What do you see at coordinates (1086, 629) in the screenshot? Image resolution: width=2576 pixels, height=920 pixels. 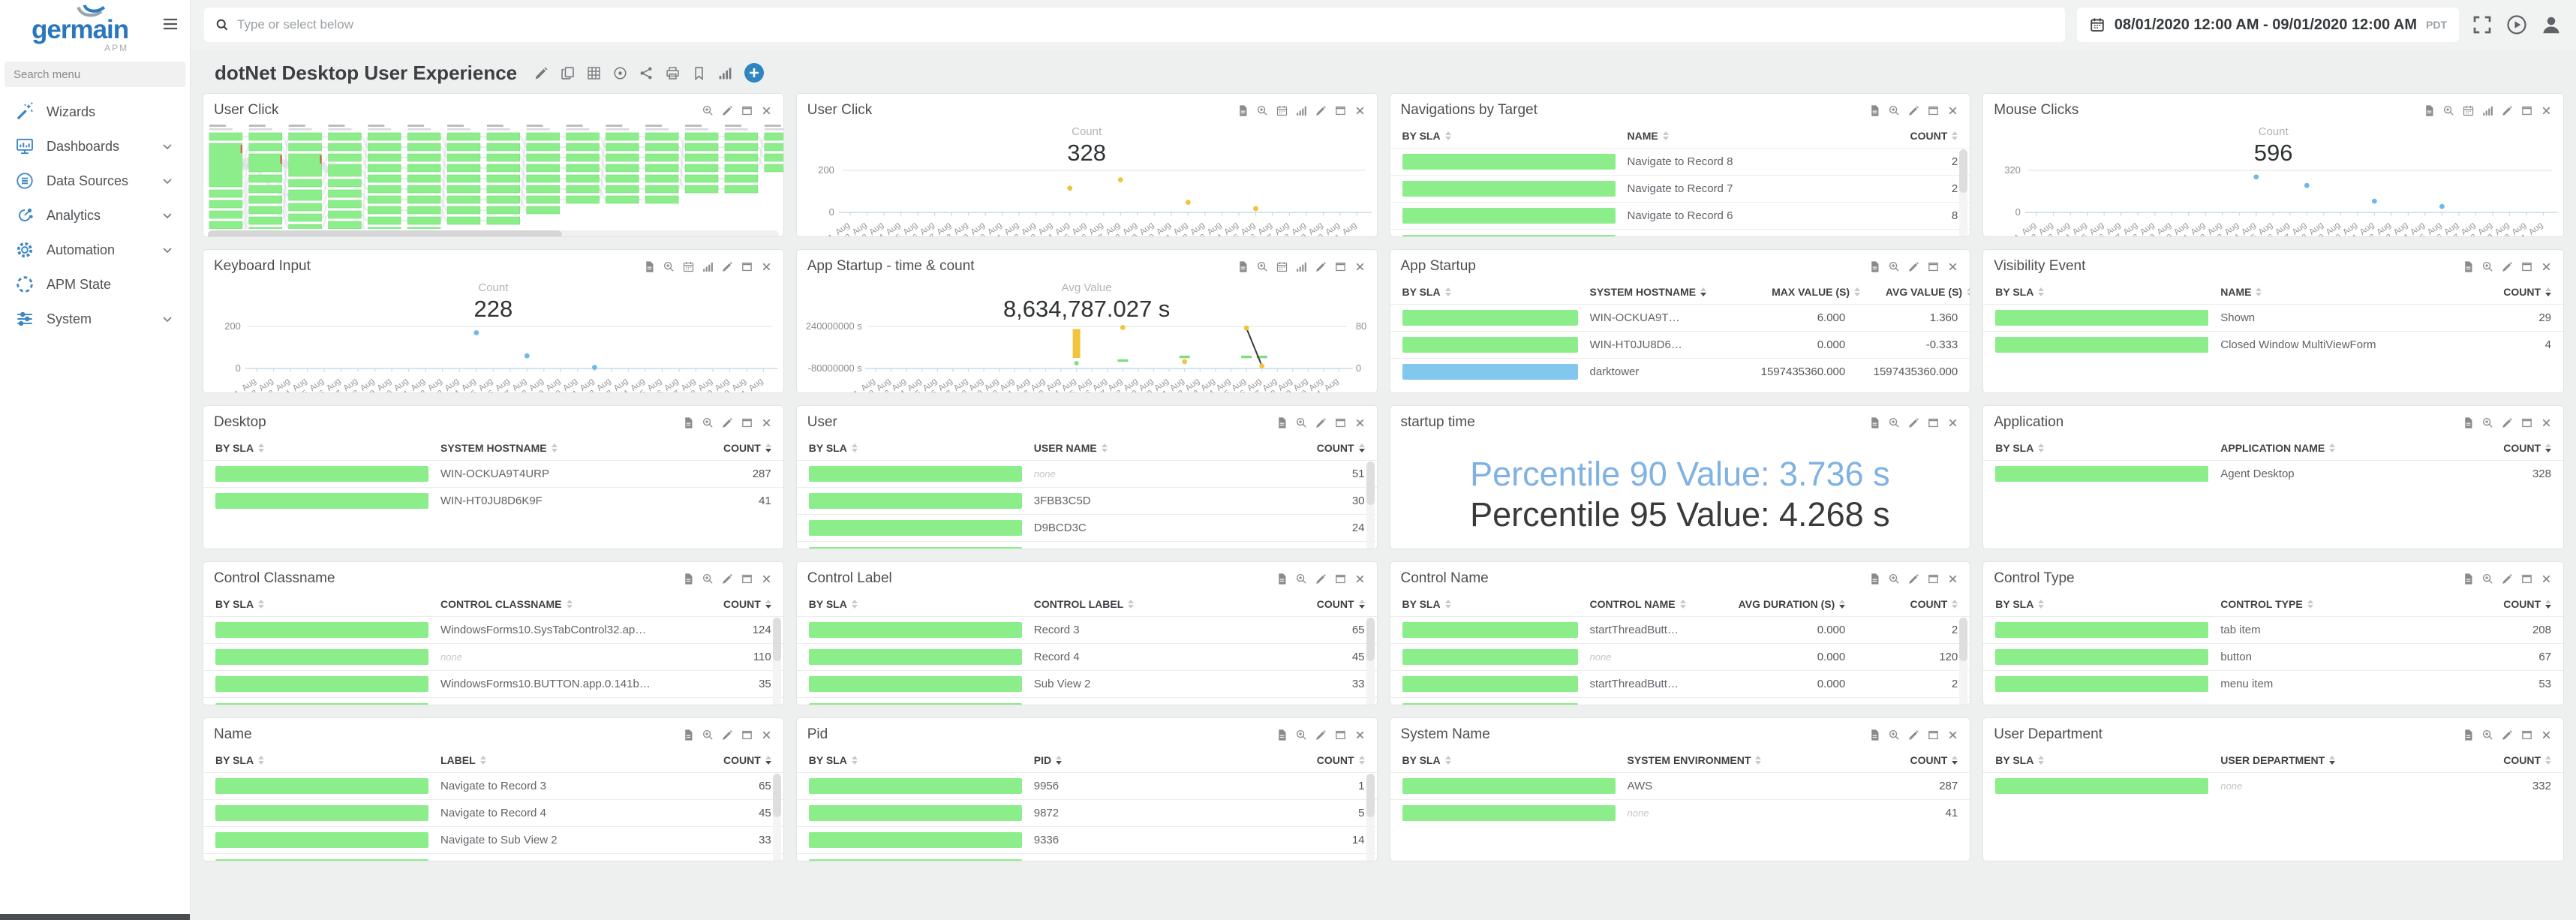 I see `table-row: Record 3 65` at bounding box center [1086, 629].